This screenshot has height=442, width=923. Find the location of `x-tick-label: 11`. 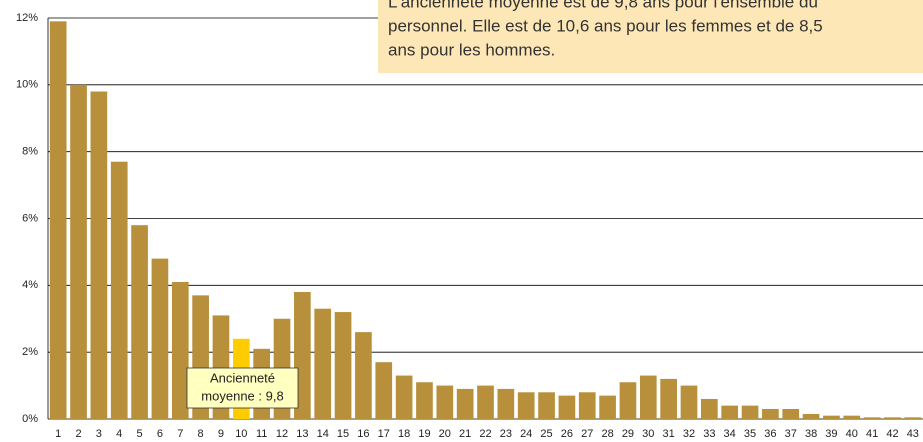

x-tick-label: 11 is located at coordinates (261, 434).